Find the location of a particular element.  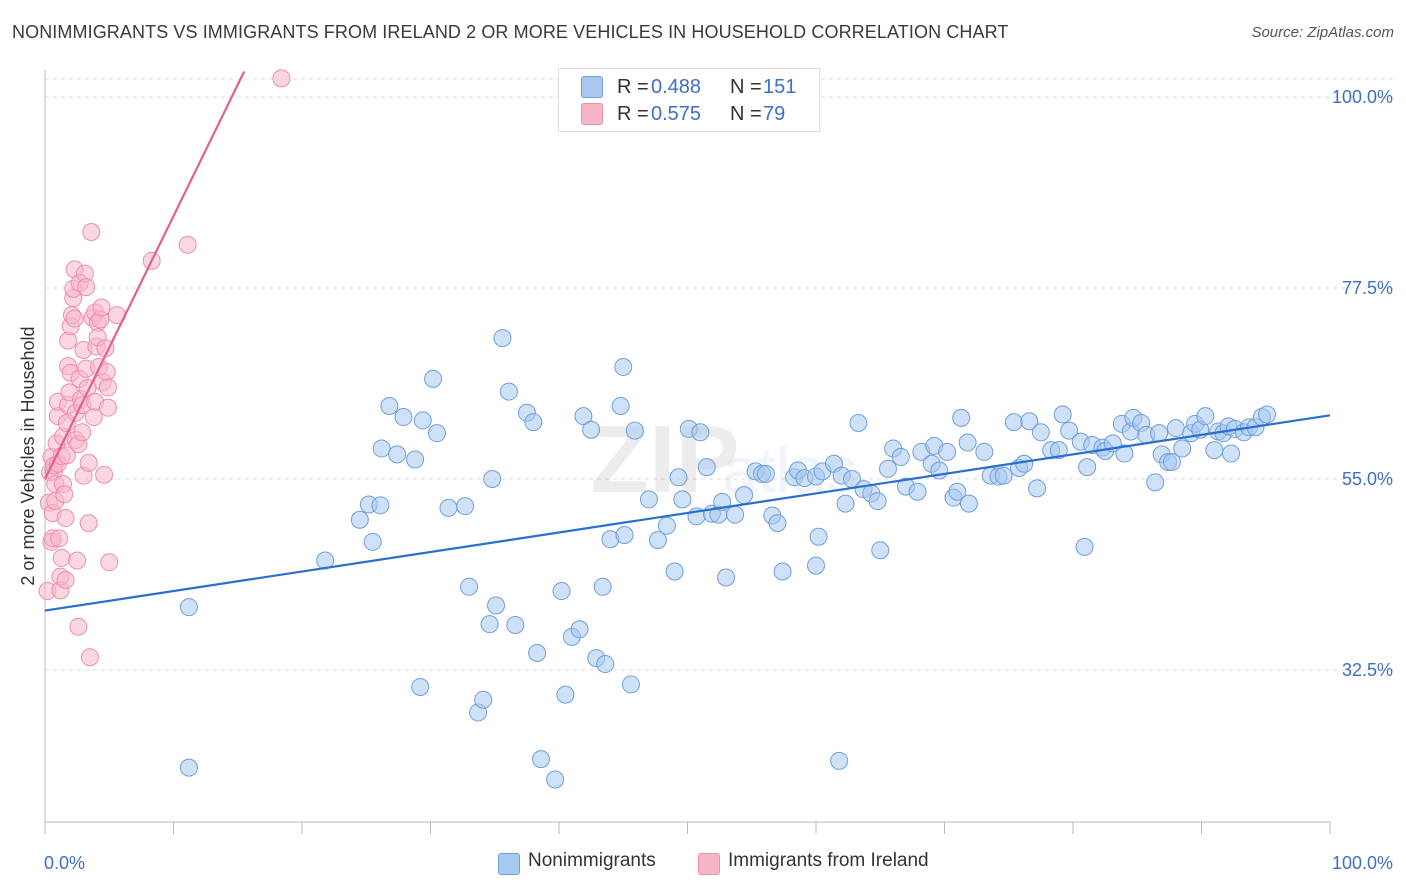

watermark: ZIP is located at coordinates (664, 459).